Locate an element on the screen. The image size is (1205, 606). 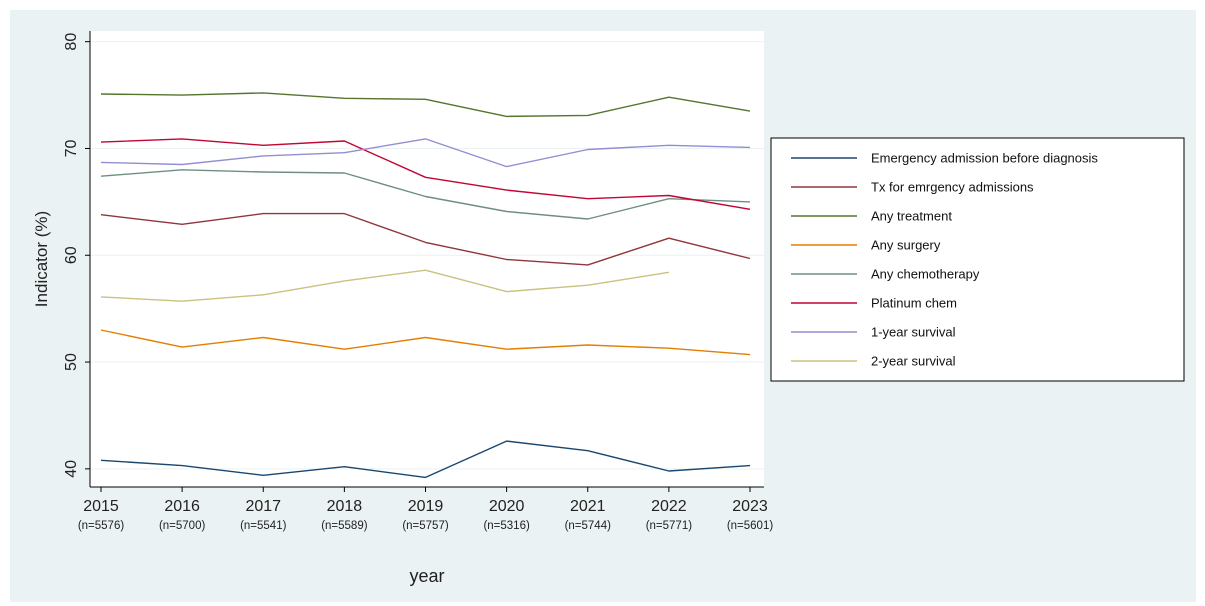
x-tick-label: 2016 is located at coordinates (182, 506).